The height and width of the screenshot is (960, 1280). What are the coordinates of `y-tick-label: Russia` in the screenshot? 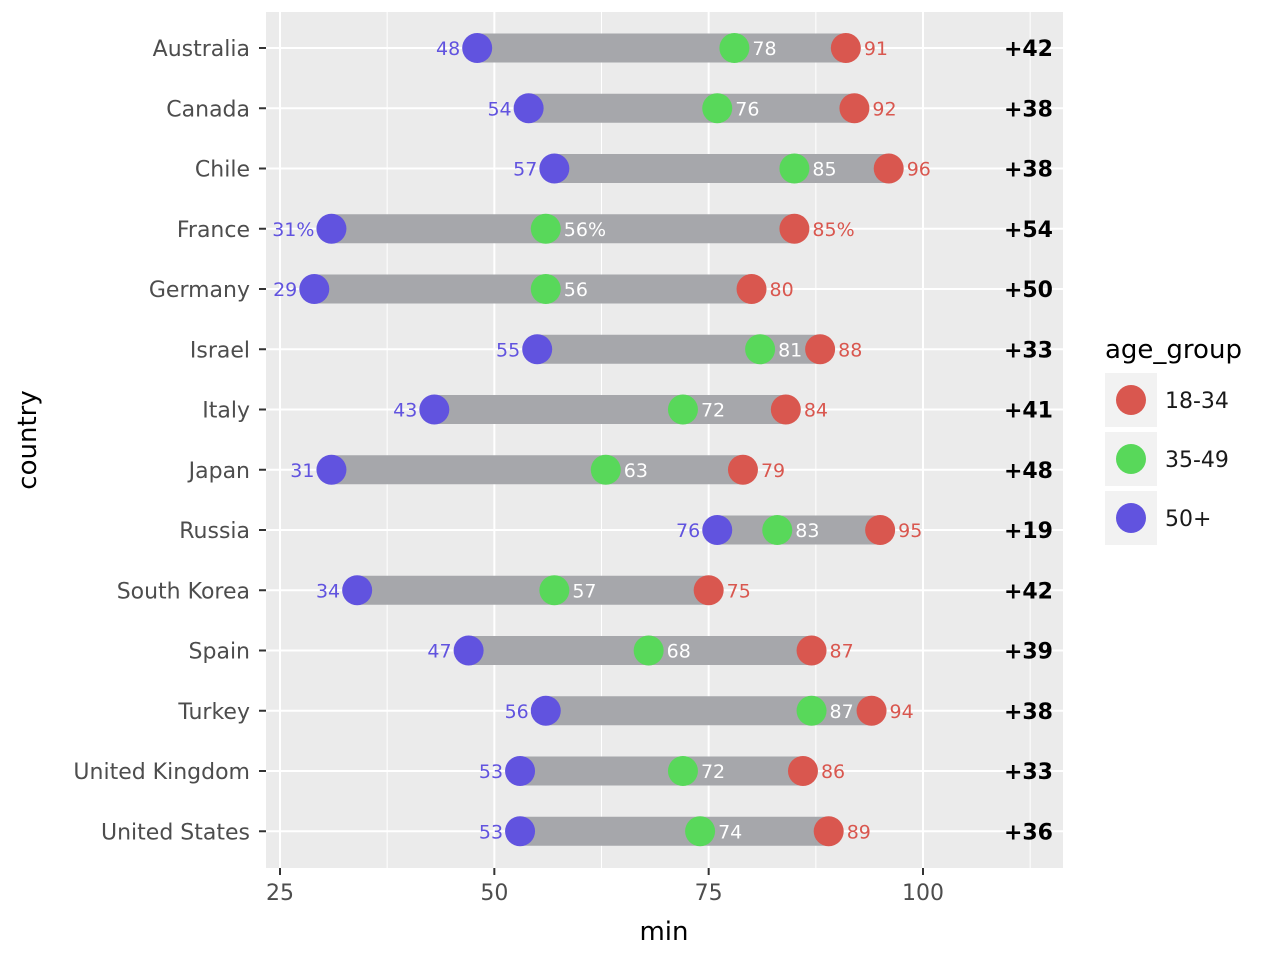 It's located at (214, 531).